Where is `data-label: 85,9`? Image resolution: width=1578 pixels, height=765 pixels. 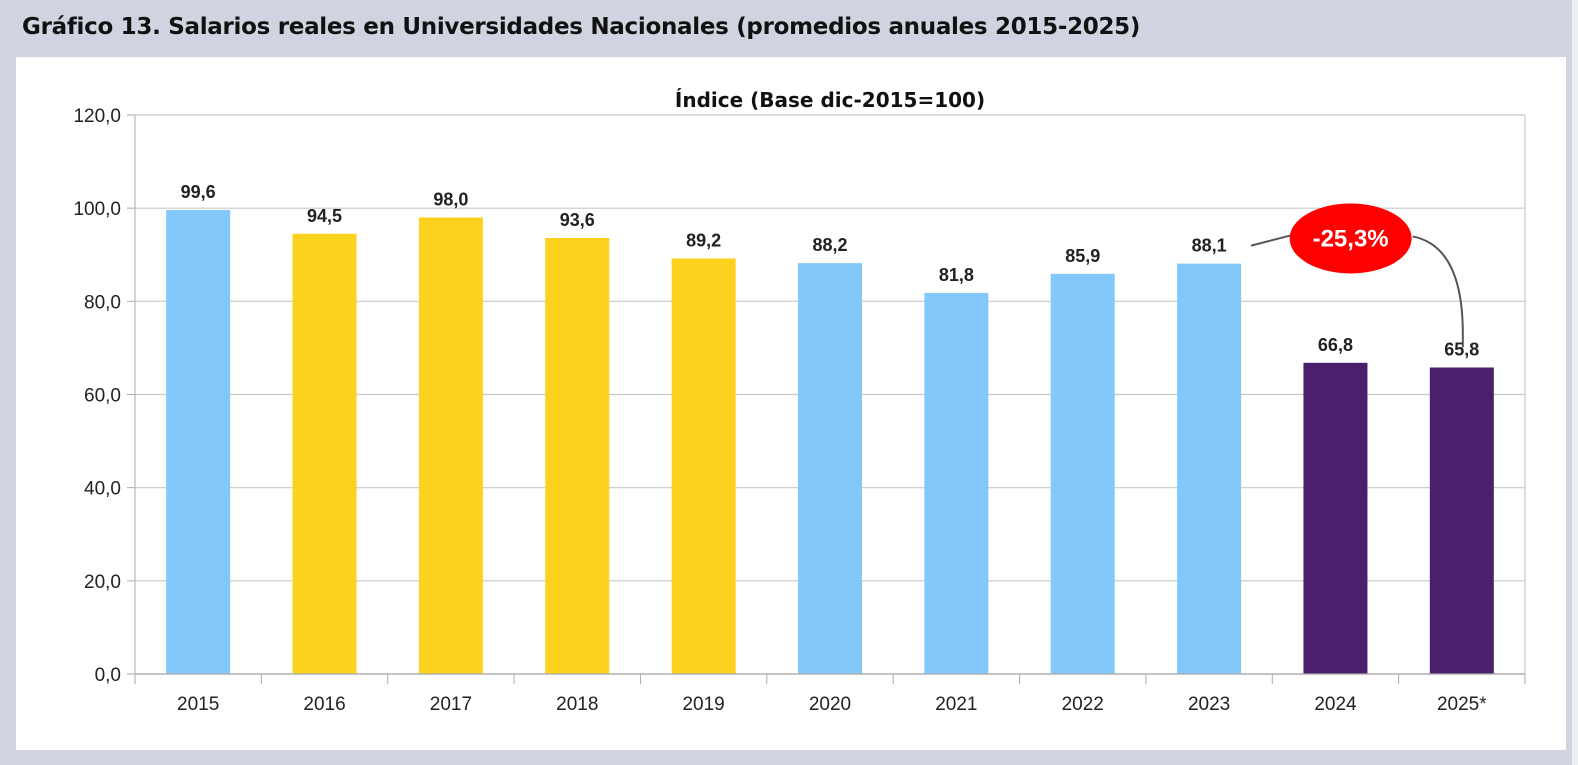
data-label: 85,9 is located at coordinates (1082, 256).